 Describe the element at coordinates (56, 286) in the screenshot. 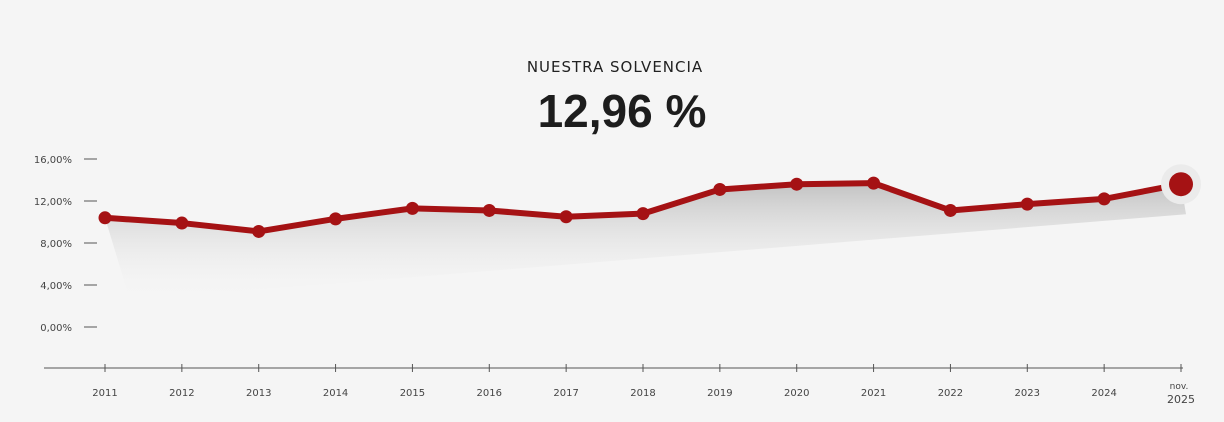

I see `y-tick-label: 4,00%` at that location.